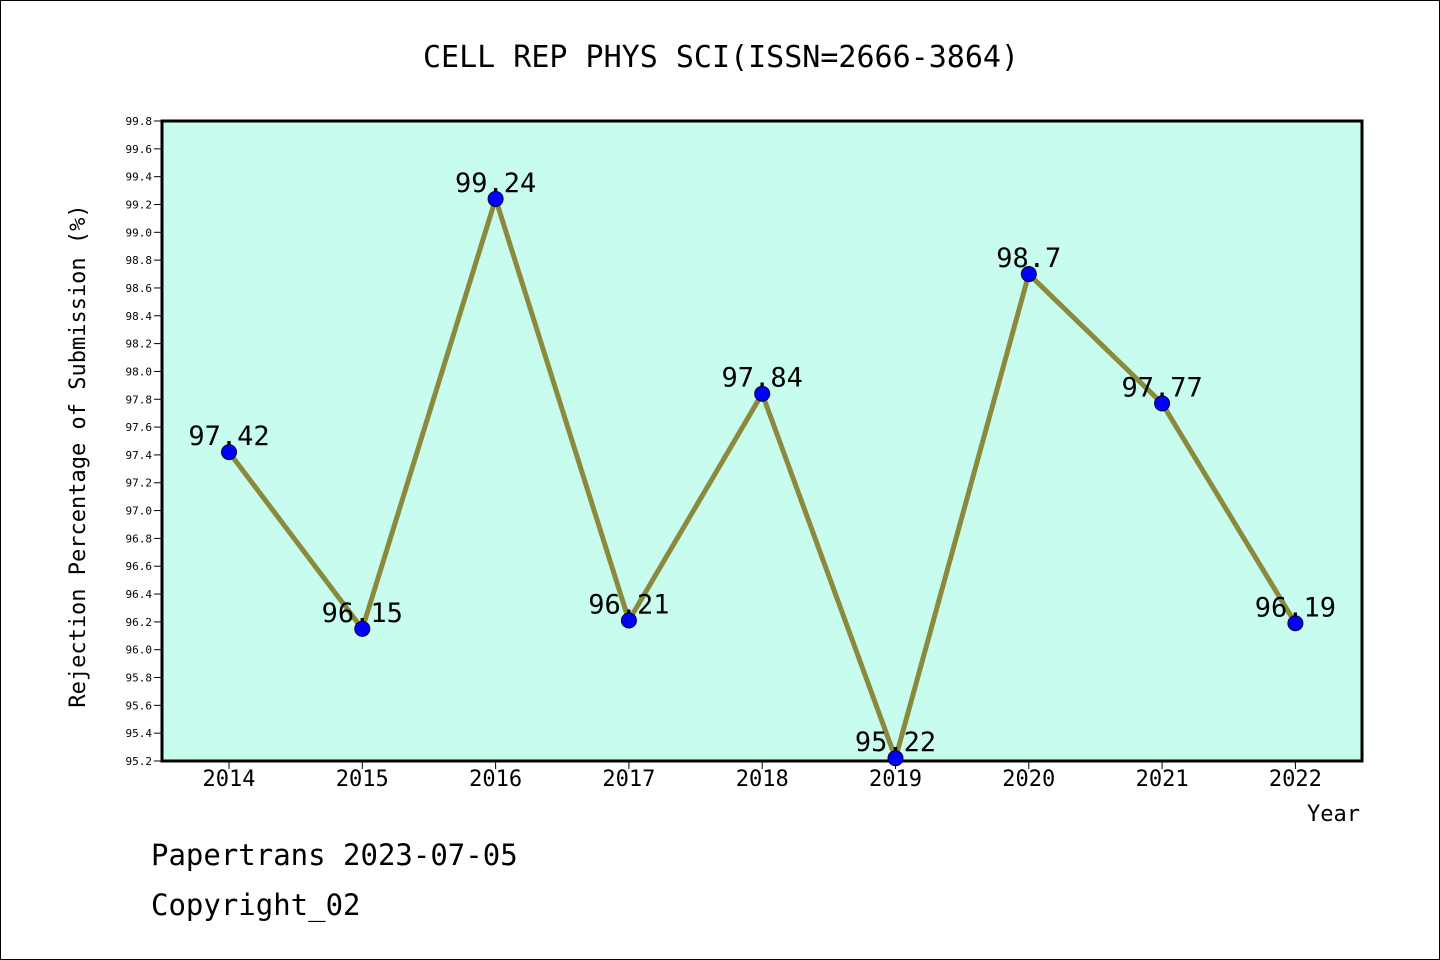 The width and height of the screenshot is (1440, 960). What do you see at coordinates (1028, 258) in the screenshot?
I see `data-label: 98.7` at bounding box center [1028, 258].